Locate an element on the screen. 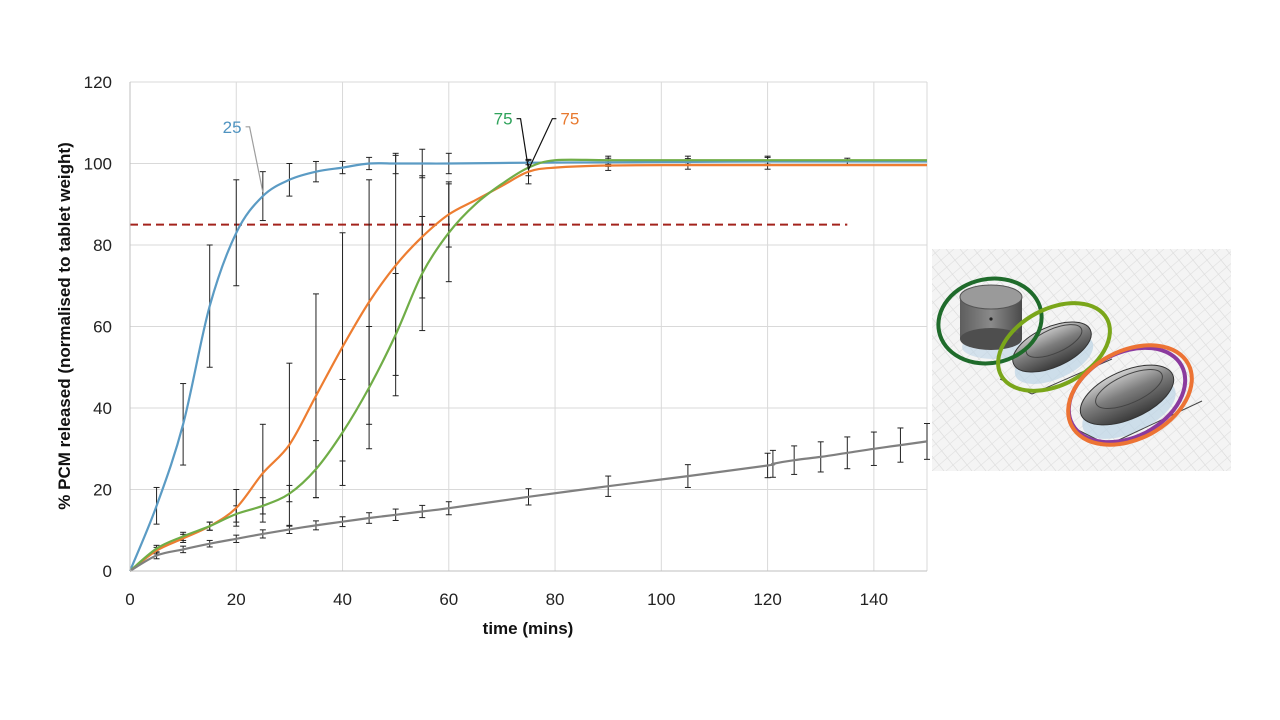  y-tick-label: 100 is located at coordinates (98, 164).